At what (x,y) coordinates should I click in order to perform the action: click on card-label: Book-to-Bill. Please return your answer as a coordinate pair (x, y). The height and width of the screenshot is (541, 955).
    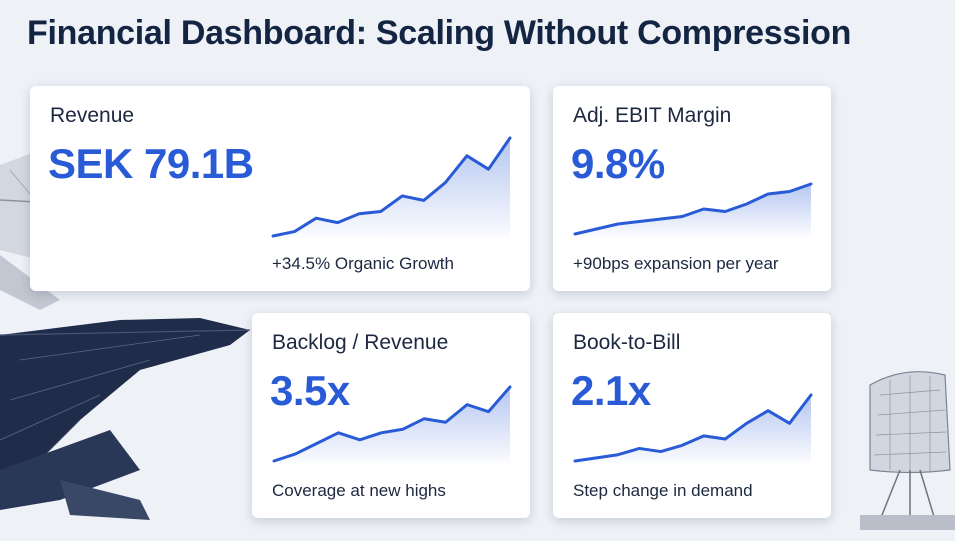
    Looking at the image, I should click on (627, 342).